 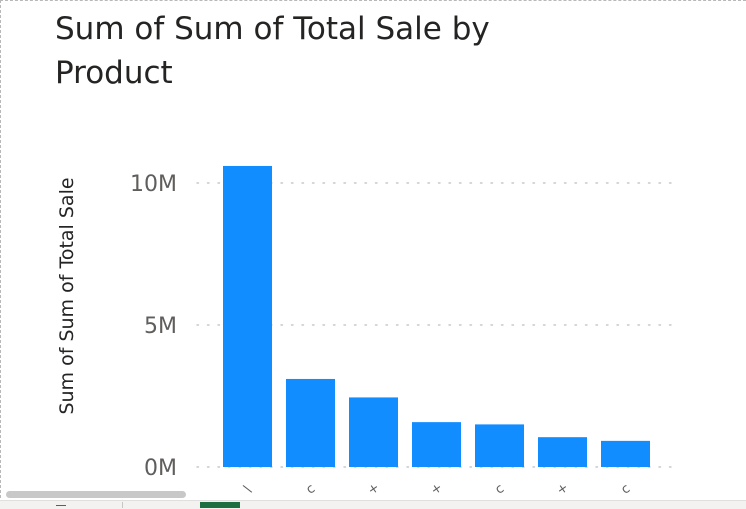 I want to click on y-tick-label: 10M, so click(x=153, y=184).